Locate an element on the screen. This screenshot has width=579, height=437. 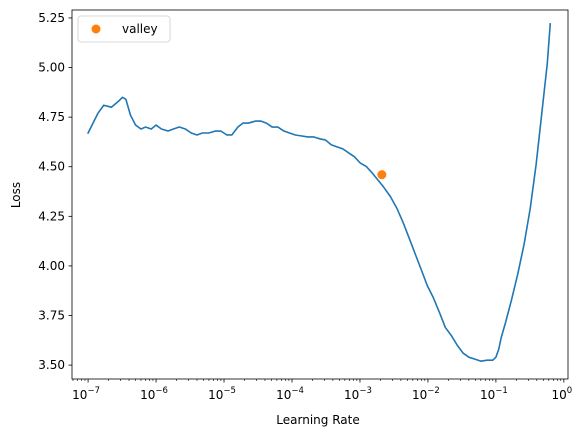
legend: valley is located at coordinates (124, 29).